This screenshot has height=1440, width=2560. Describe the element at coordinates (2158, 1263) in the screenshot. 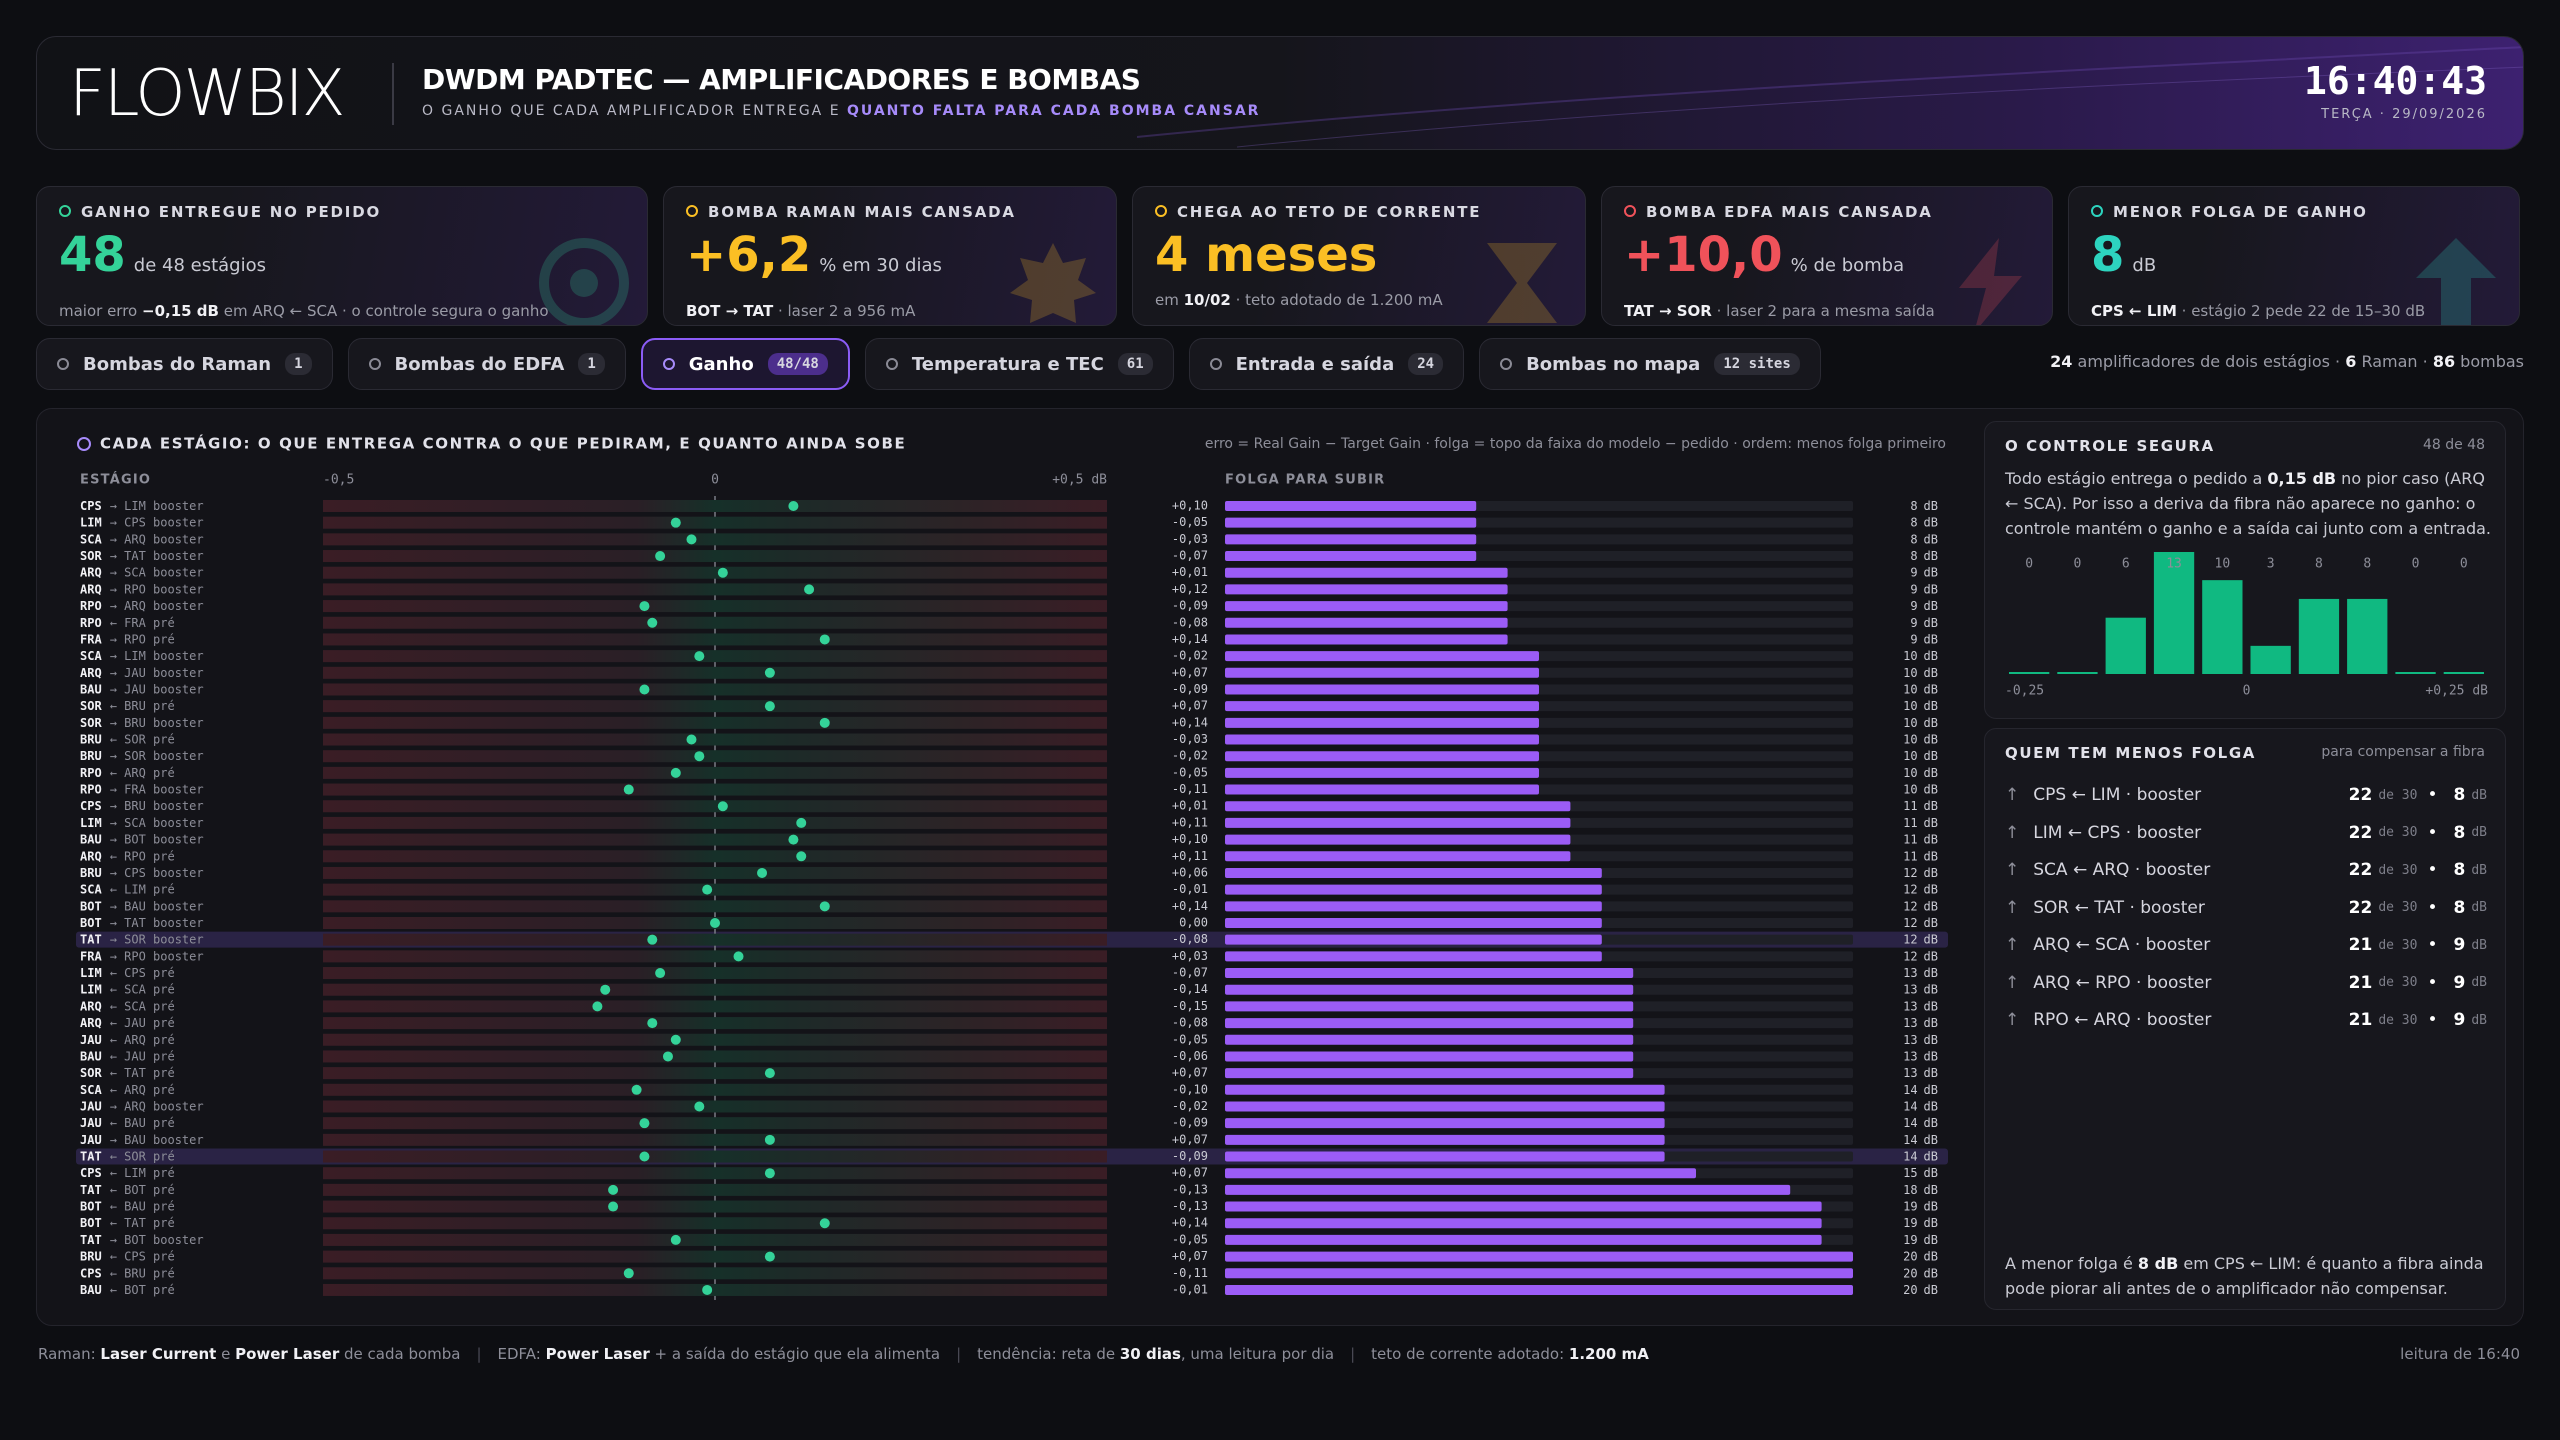

I see `bold-text: 8 dB` at that location.